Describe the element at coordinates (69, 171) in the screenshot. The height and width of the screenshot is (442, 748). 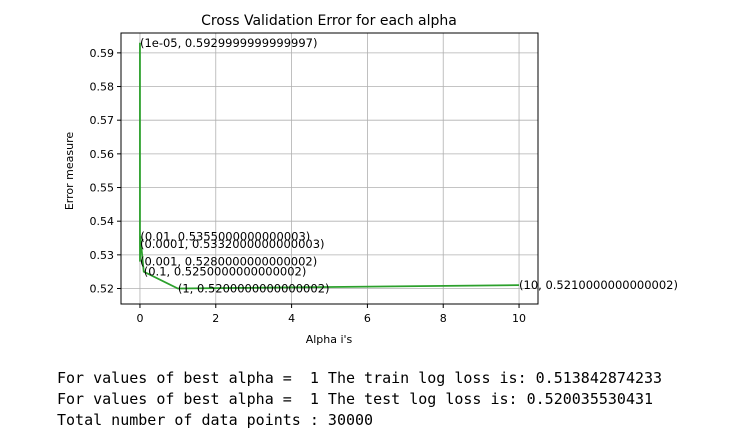
I see `y-axis-label: Error measure` at that location.